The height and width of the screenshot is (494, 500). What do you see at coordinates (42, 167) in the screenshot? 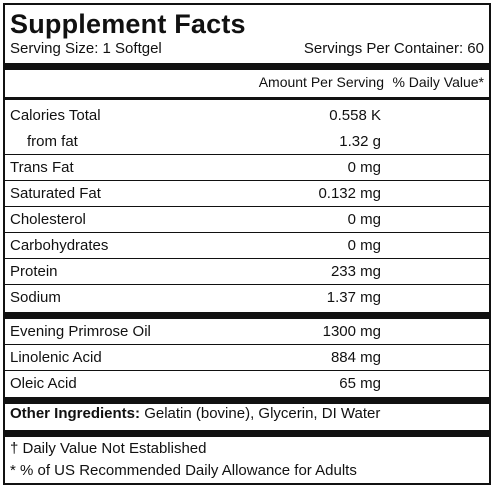
I see `nutrient-label: Trans Fat` at bounding box center [42, 167].